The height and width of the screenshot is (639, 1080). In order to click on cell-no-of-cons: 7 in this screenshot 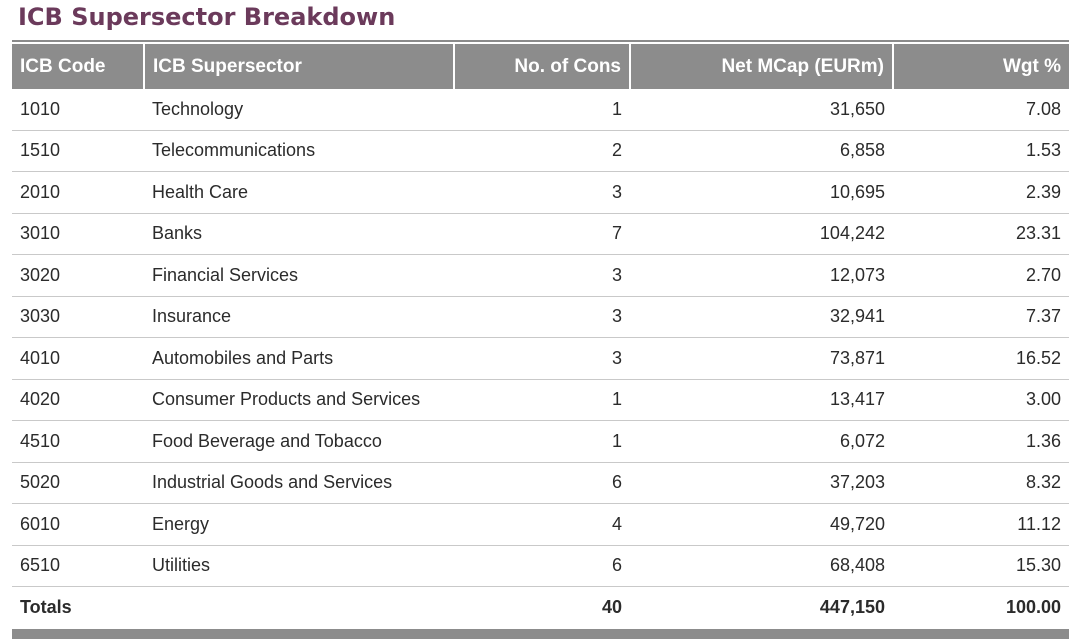, I will do `click(542, 234)`.